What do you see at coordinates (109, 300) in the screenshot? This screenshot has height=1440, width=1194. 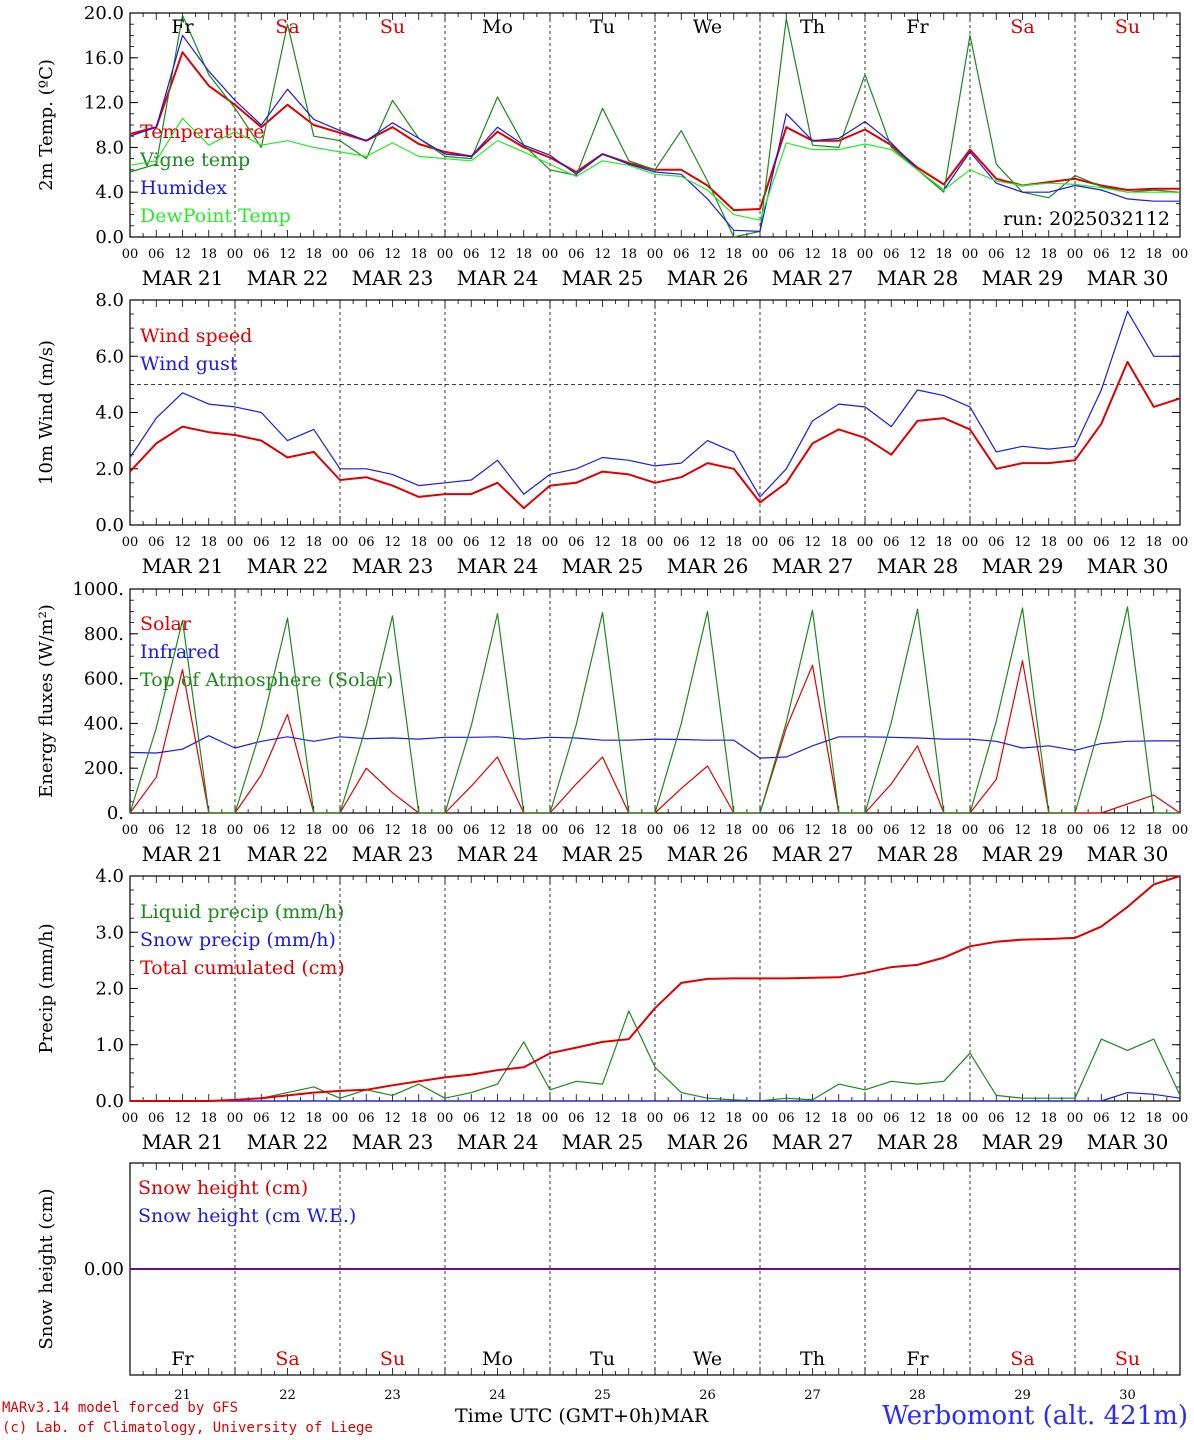 I see `y-tick-label: 8.0` at bounding box center [109, 300].